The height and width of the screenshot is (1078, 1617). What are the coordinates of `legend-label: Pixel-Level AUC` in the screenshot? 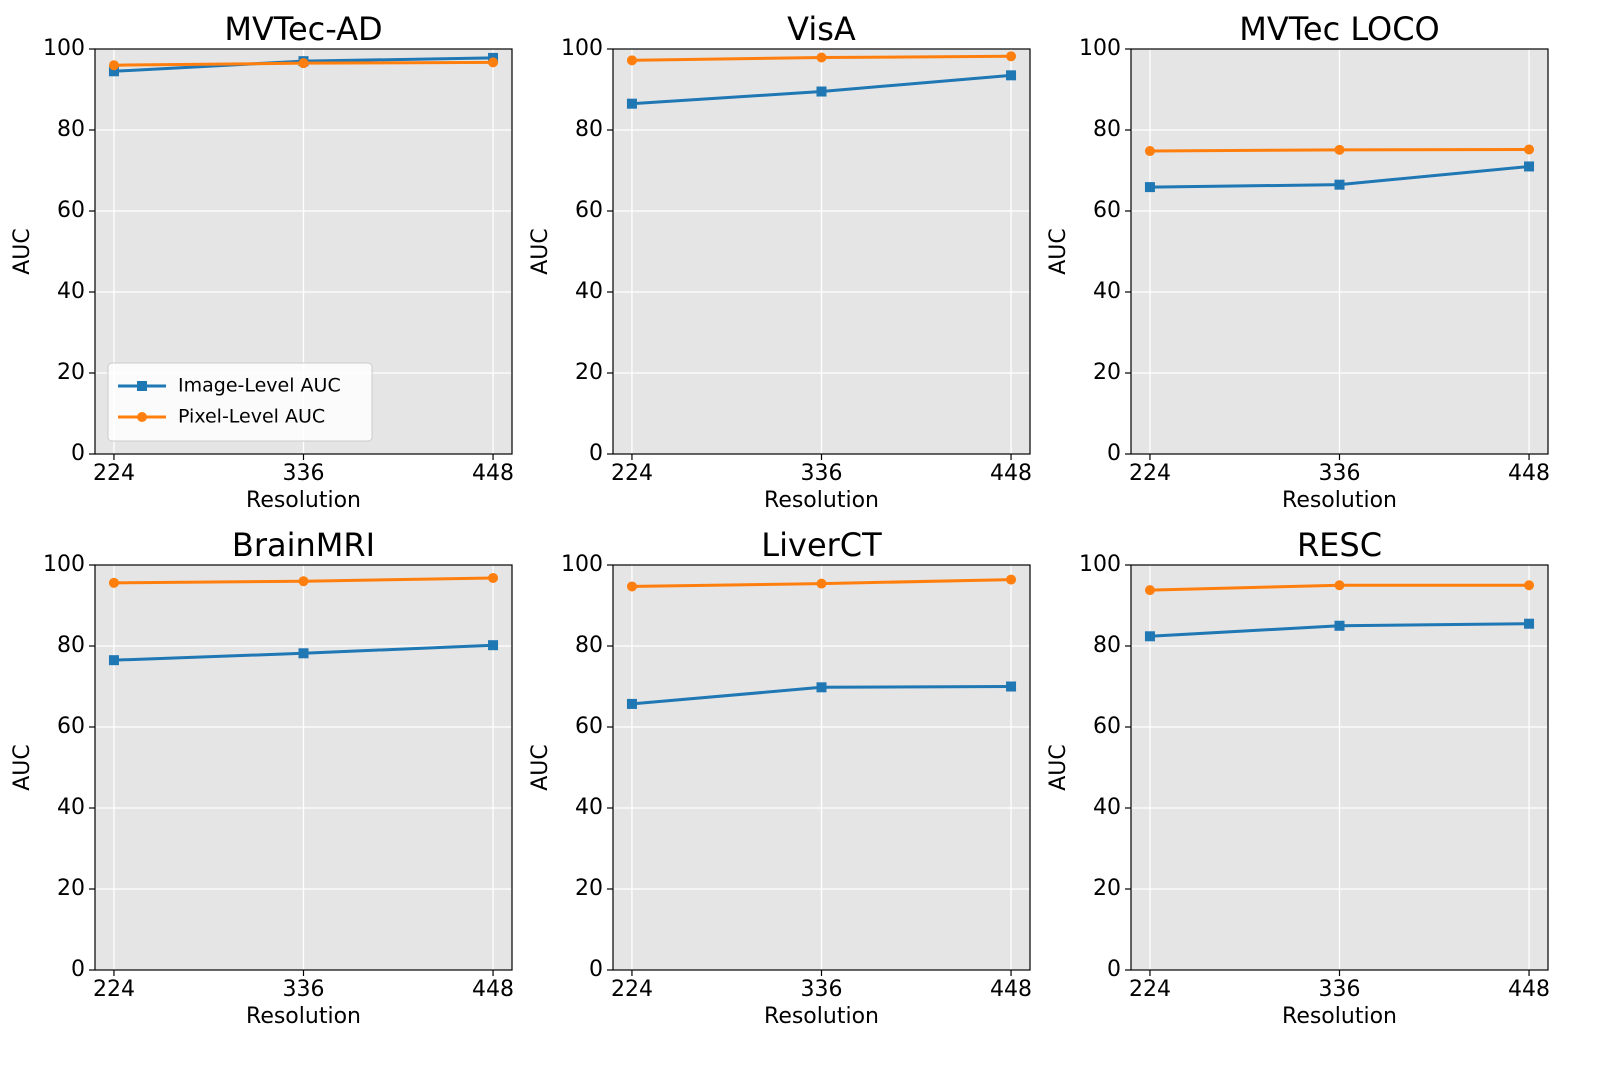 It's located at (251, 417).